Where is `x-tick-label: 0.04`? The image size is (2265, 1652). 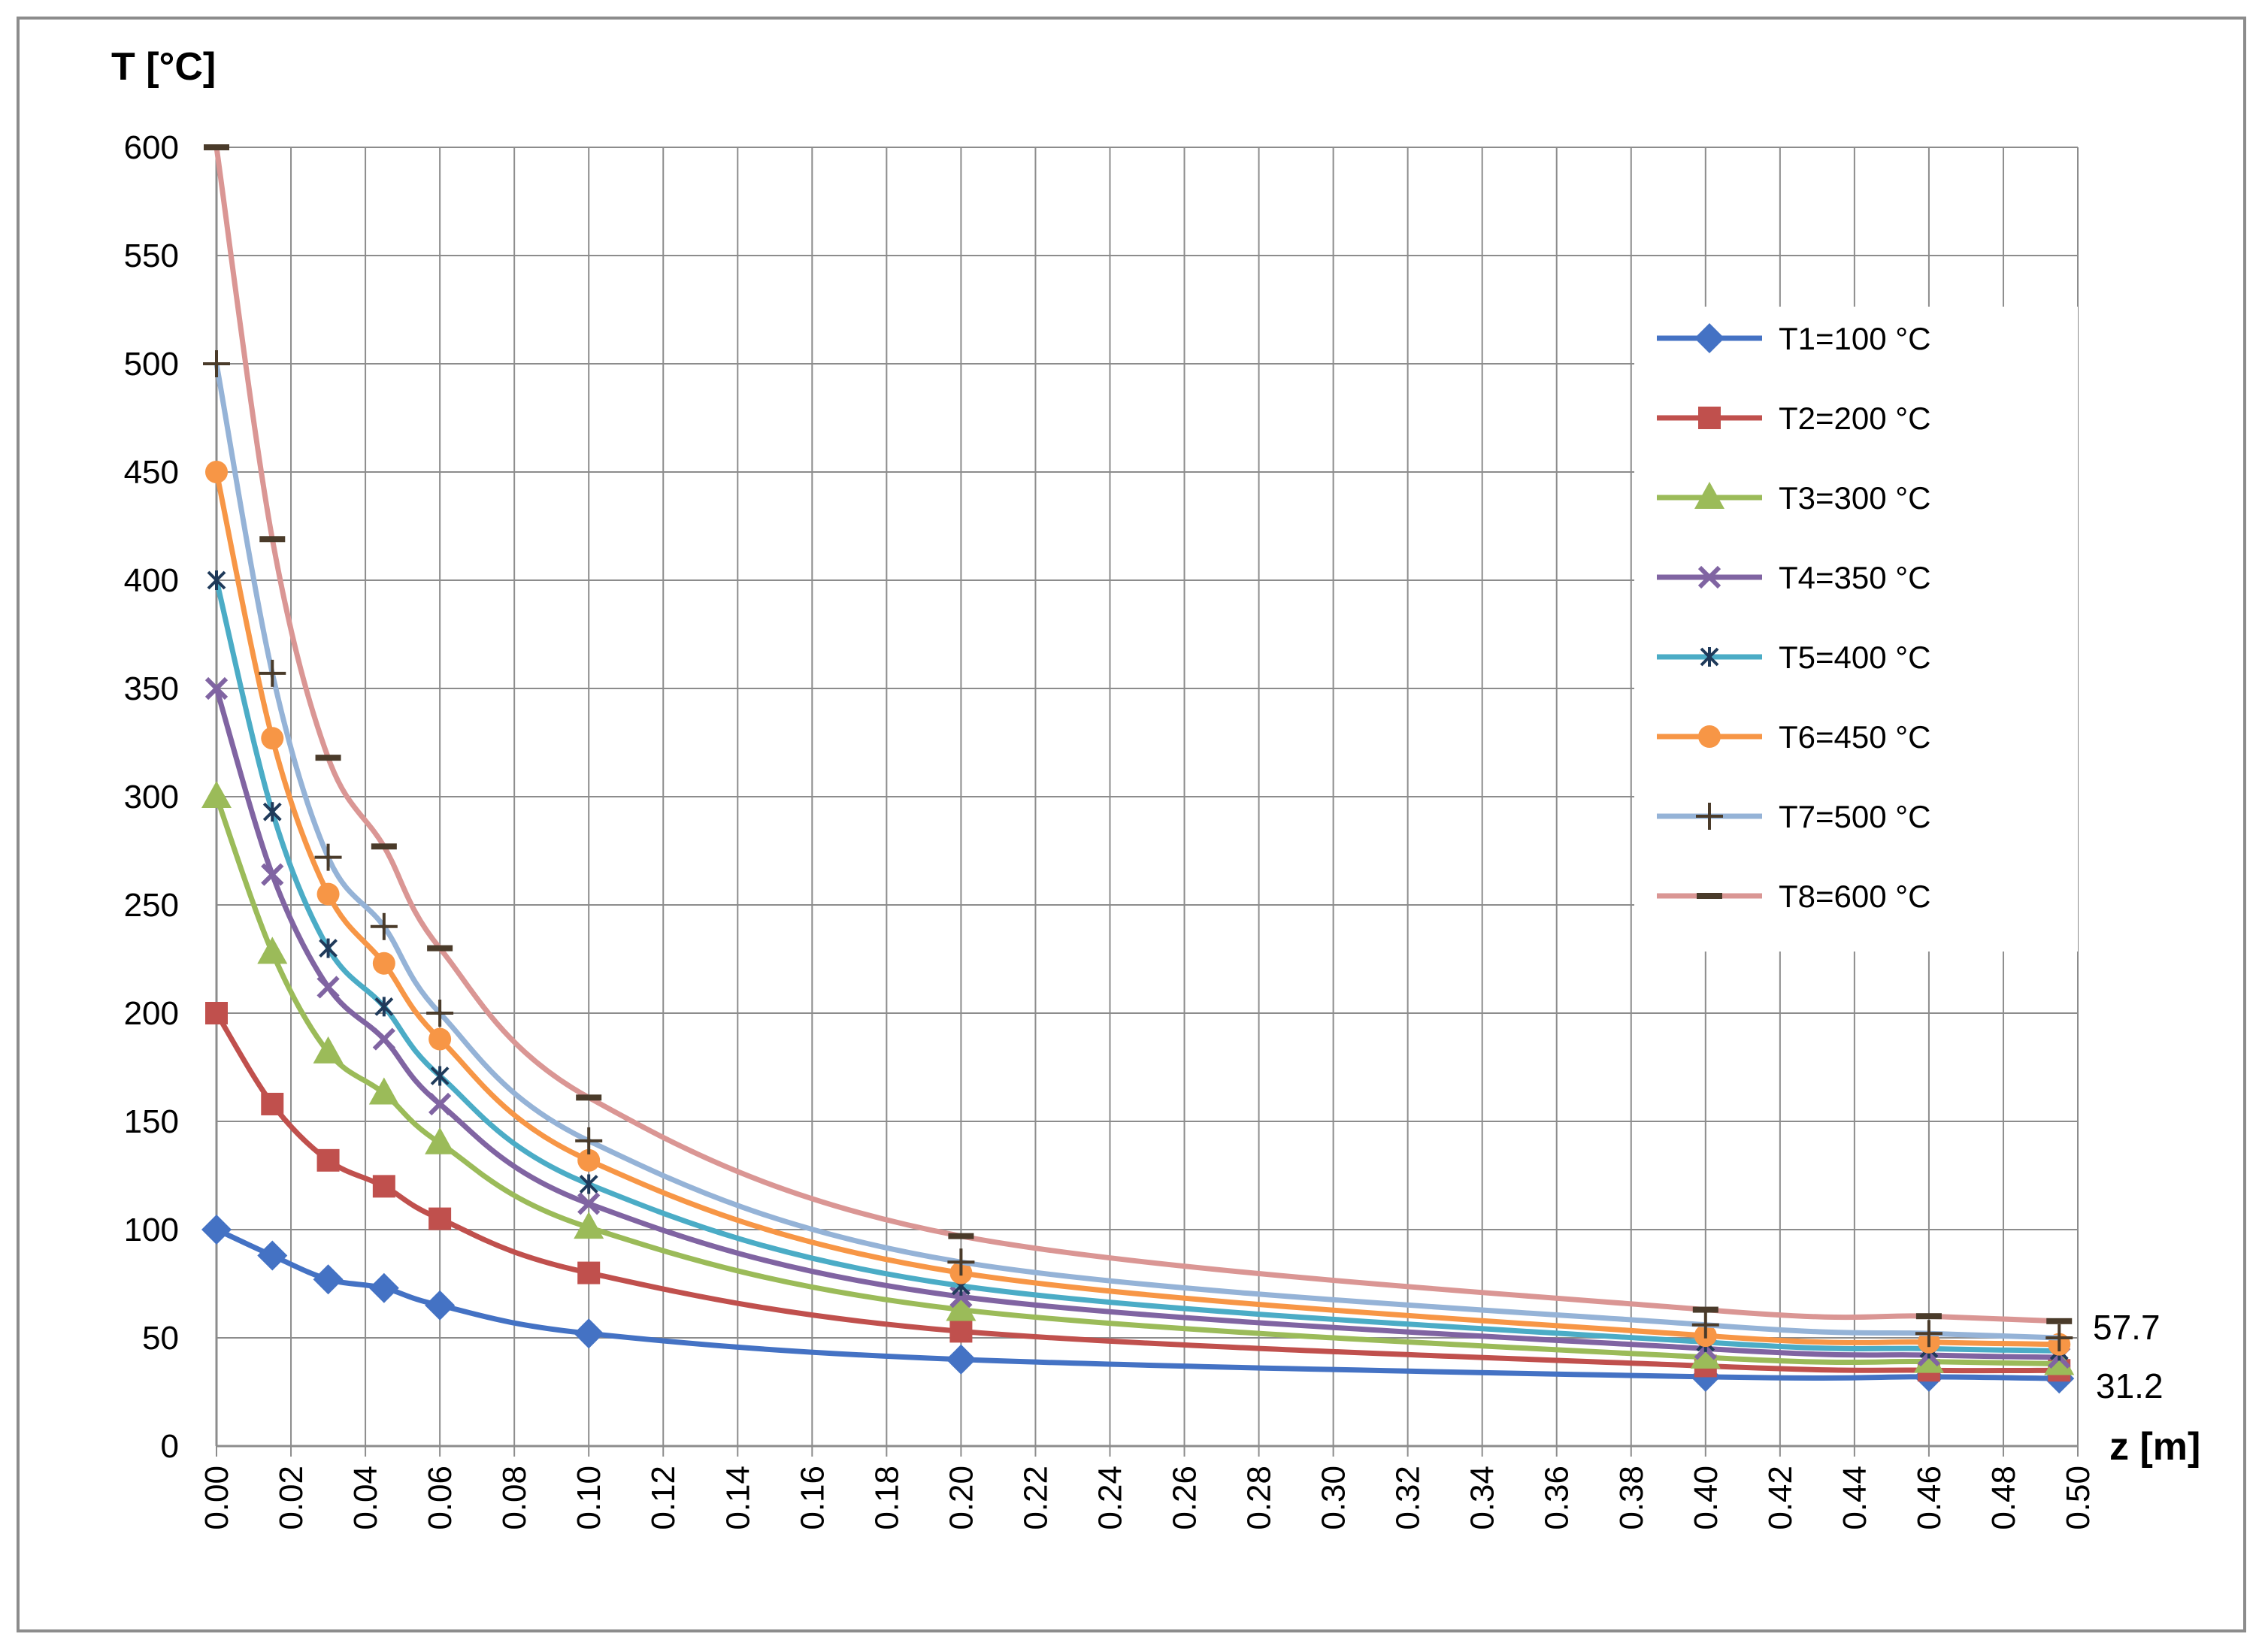
x-tick-label: 0.04 is located at coordinates (365, 1498).